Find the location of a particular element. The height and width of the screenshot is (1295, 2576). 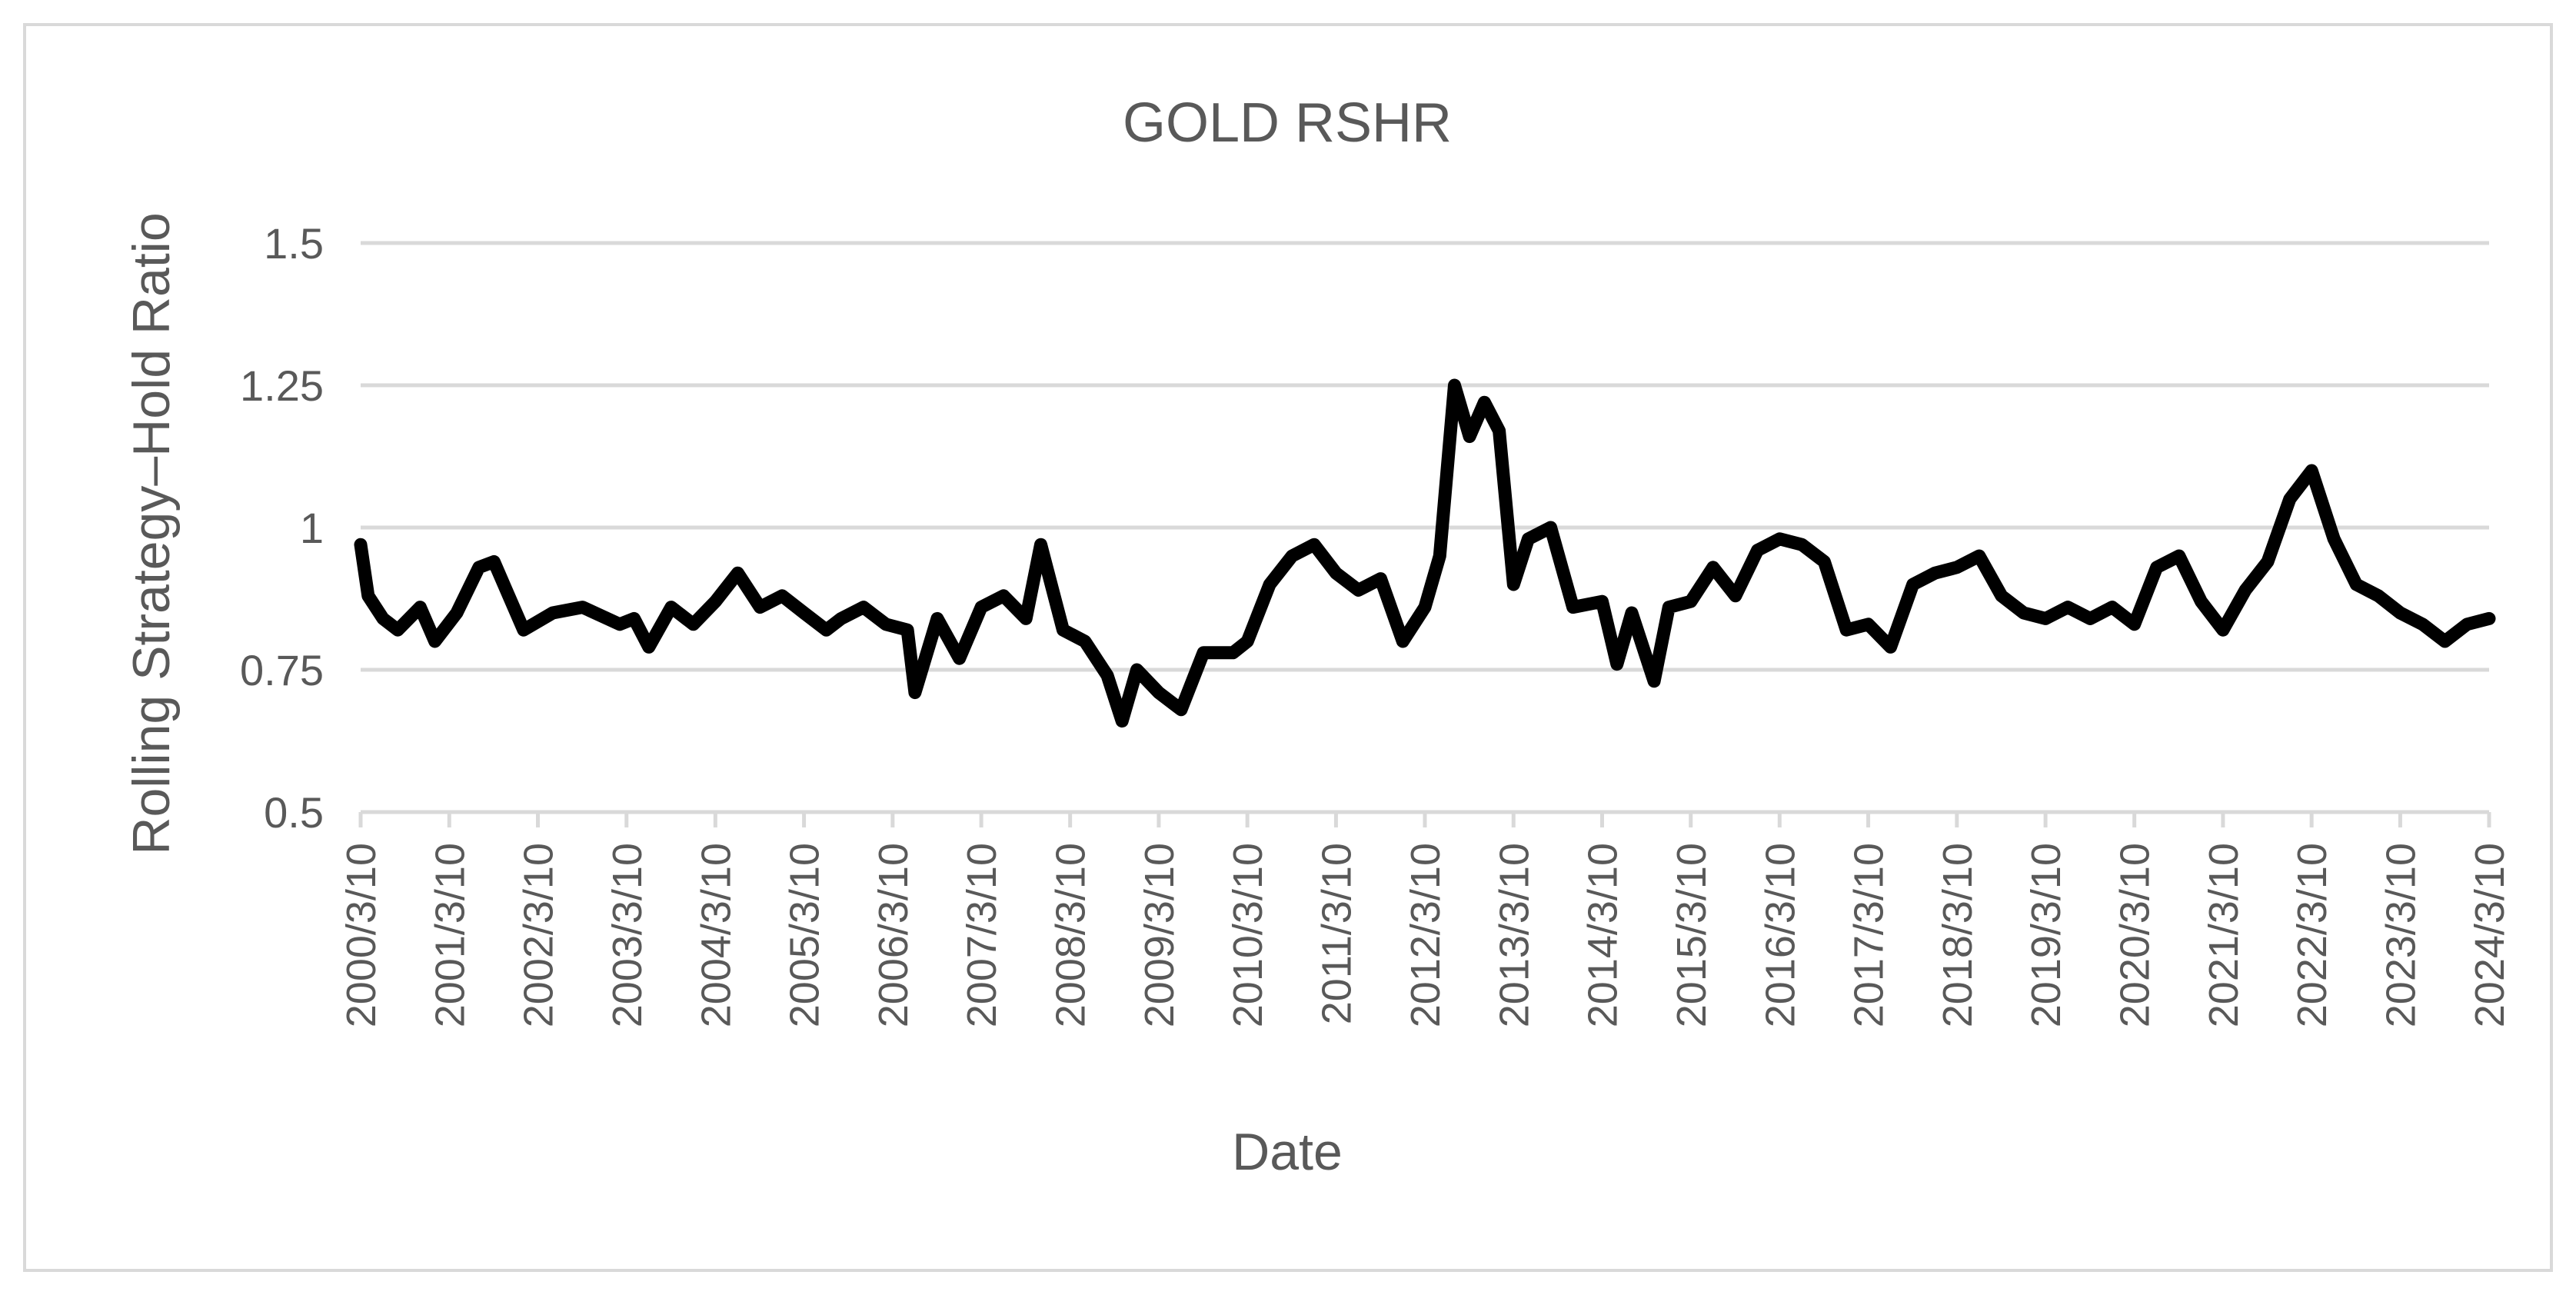

x-tick-label: 2013/3/10 is located at coordinates (1514, 935).